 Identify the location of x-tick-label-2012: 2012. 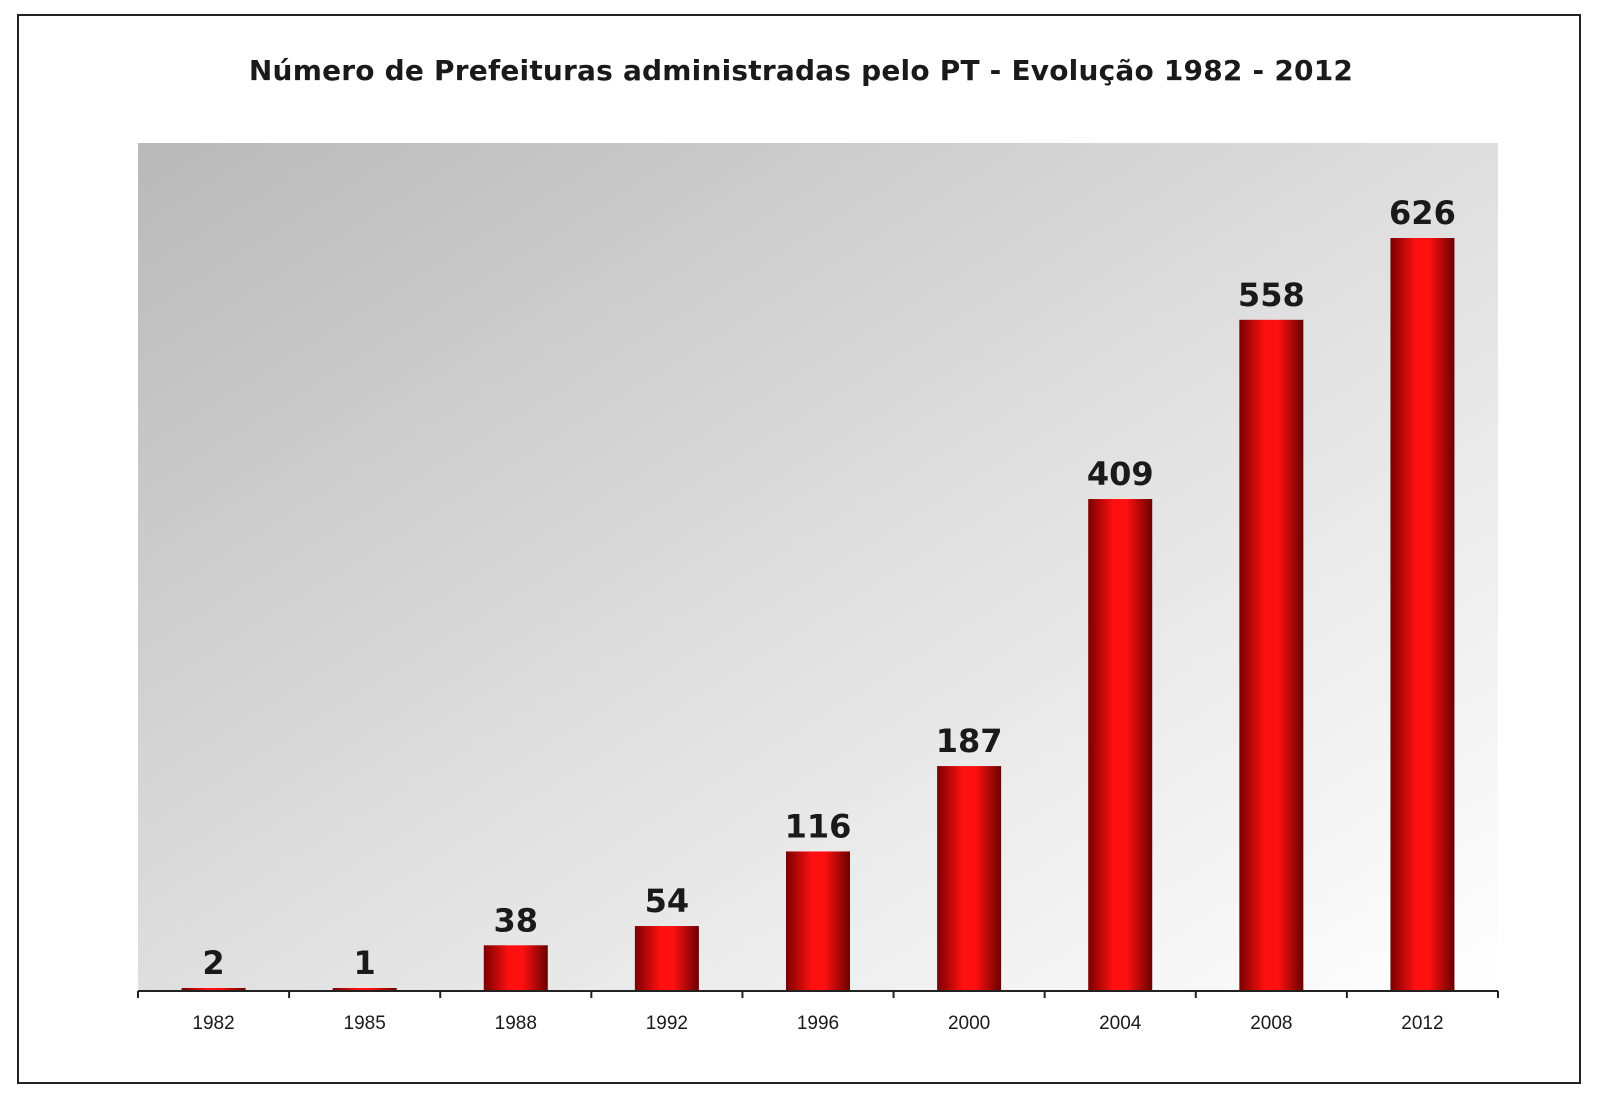
(1422, 1023).